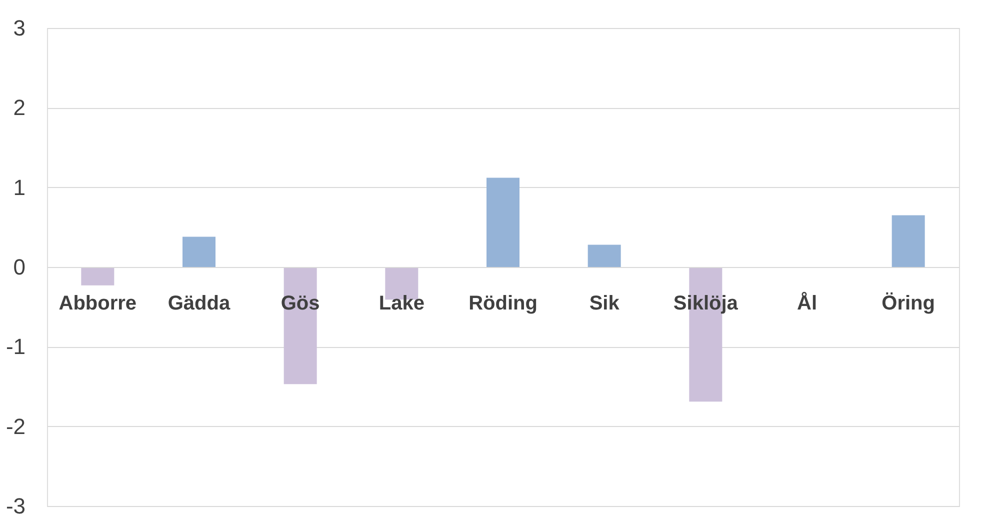 This screenshot has width=983, height=524. What do you see at coordinates (16, 426) in the screenshot?
I see `y-tick-label: -2` at bounding box center [16, 426].